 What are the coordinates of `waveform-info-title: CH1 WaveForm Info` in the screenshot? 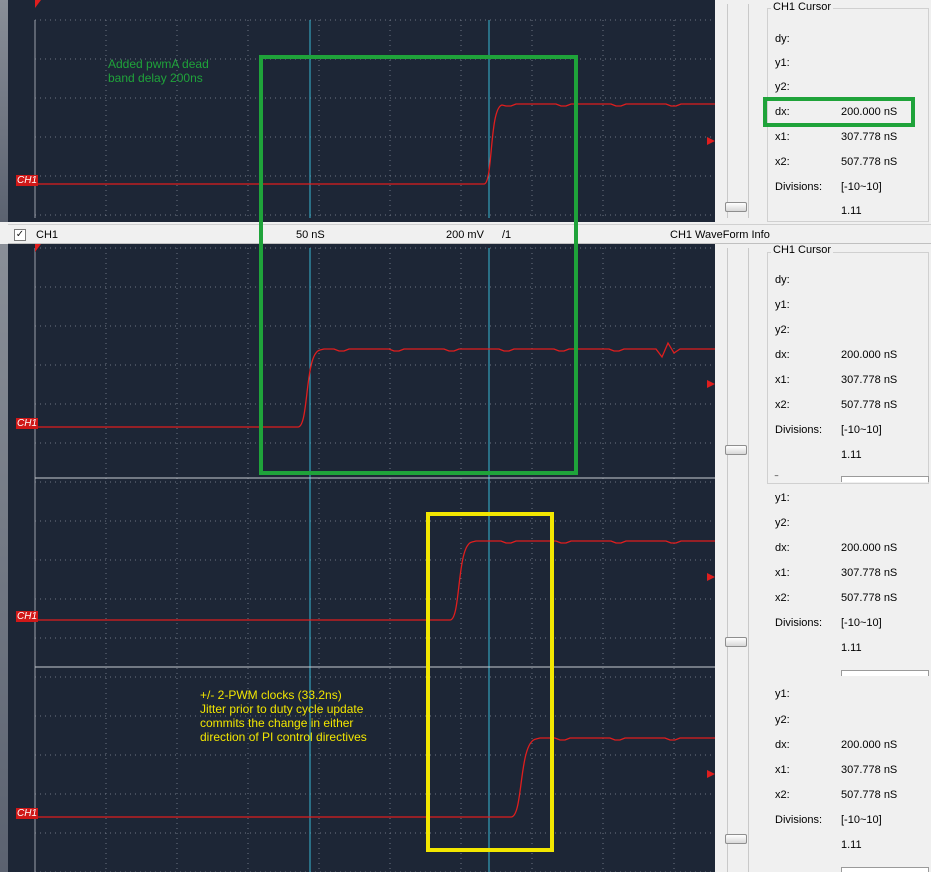 It's located at (720, 235).